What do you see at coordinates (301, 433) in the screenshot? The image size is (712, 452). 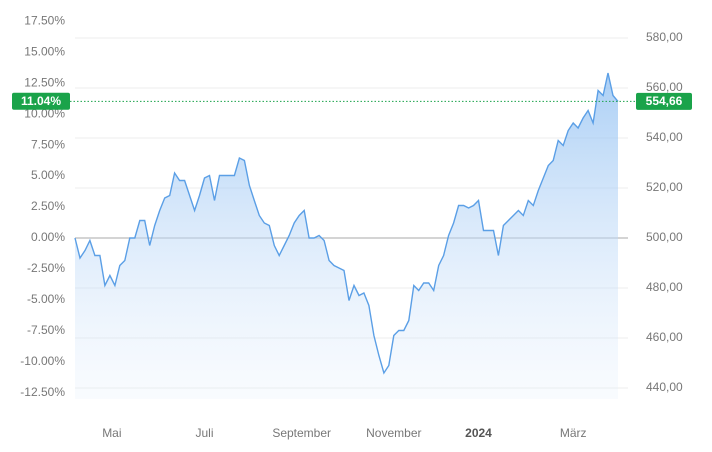 I see `x-tick-label: September` at bounding box center [301, 433].